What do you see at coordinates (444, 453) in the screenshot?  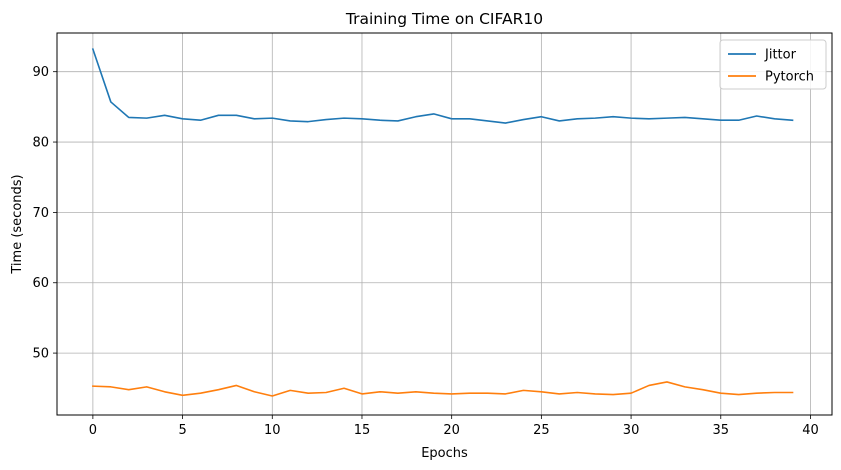 I see `x-axis-label: Epochs` at bounding box center [444, 453].